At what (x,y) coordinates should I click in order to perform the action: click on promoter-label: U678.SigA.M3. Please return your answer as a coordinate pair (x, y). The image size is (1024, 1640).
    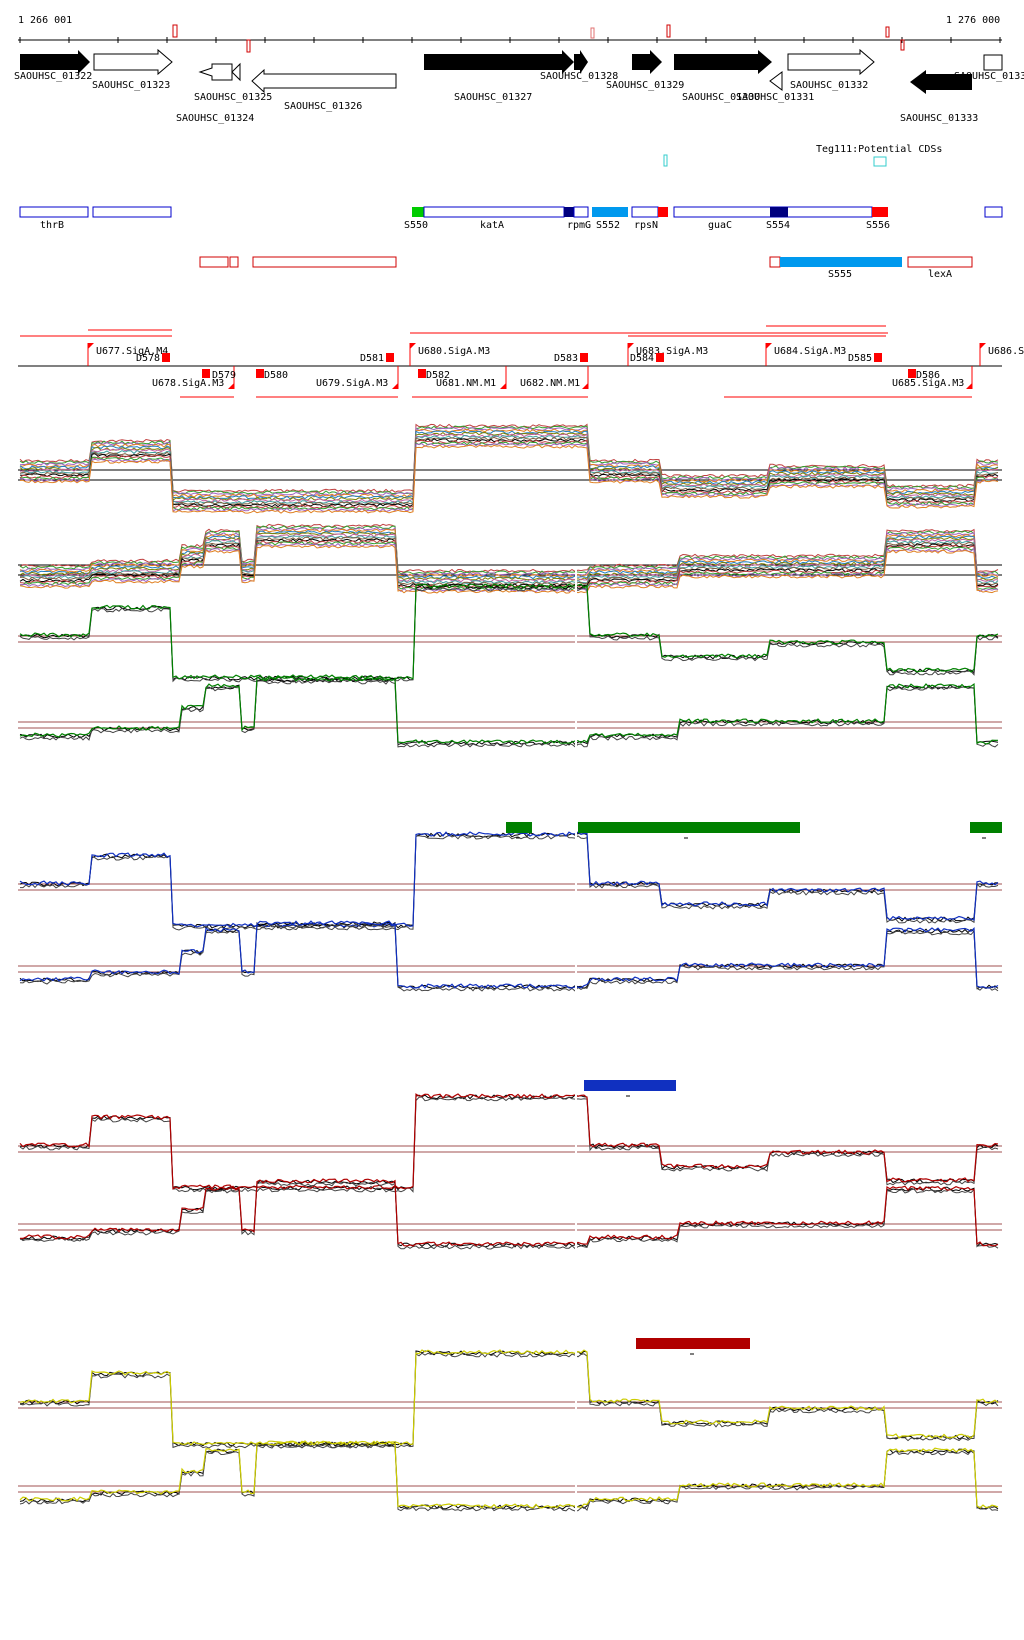
    Looking at the image, I should click on (188, 383).